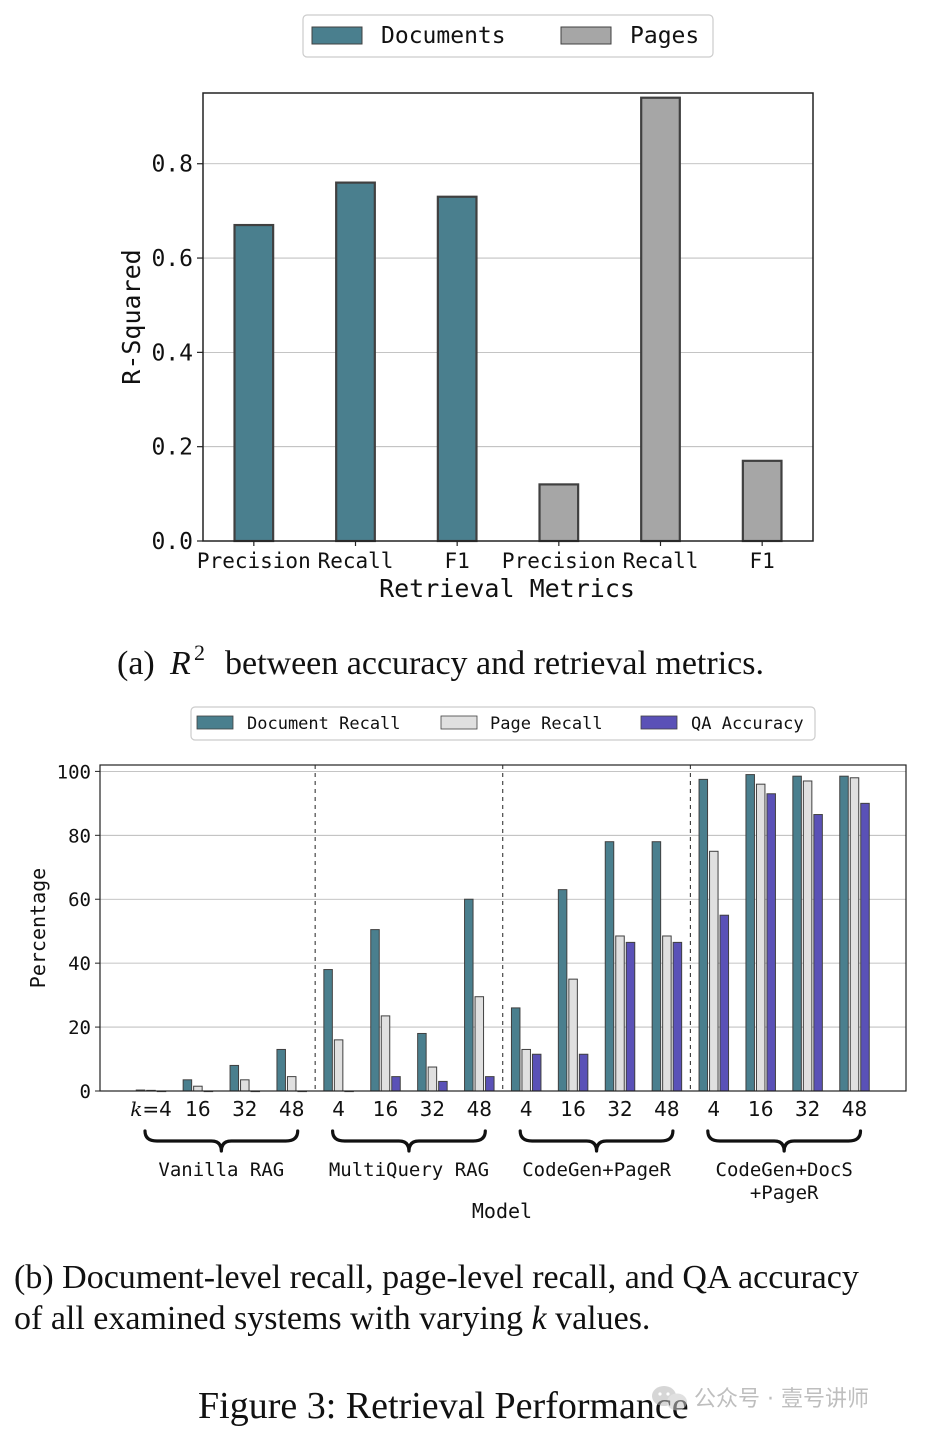 The height and width of the screenshot is (1435, 929). Describe the element at coordinates (596, 1170) in the screenshot. I see `chart-b-group-label: CodeGen+PageR` at that location.